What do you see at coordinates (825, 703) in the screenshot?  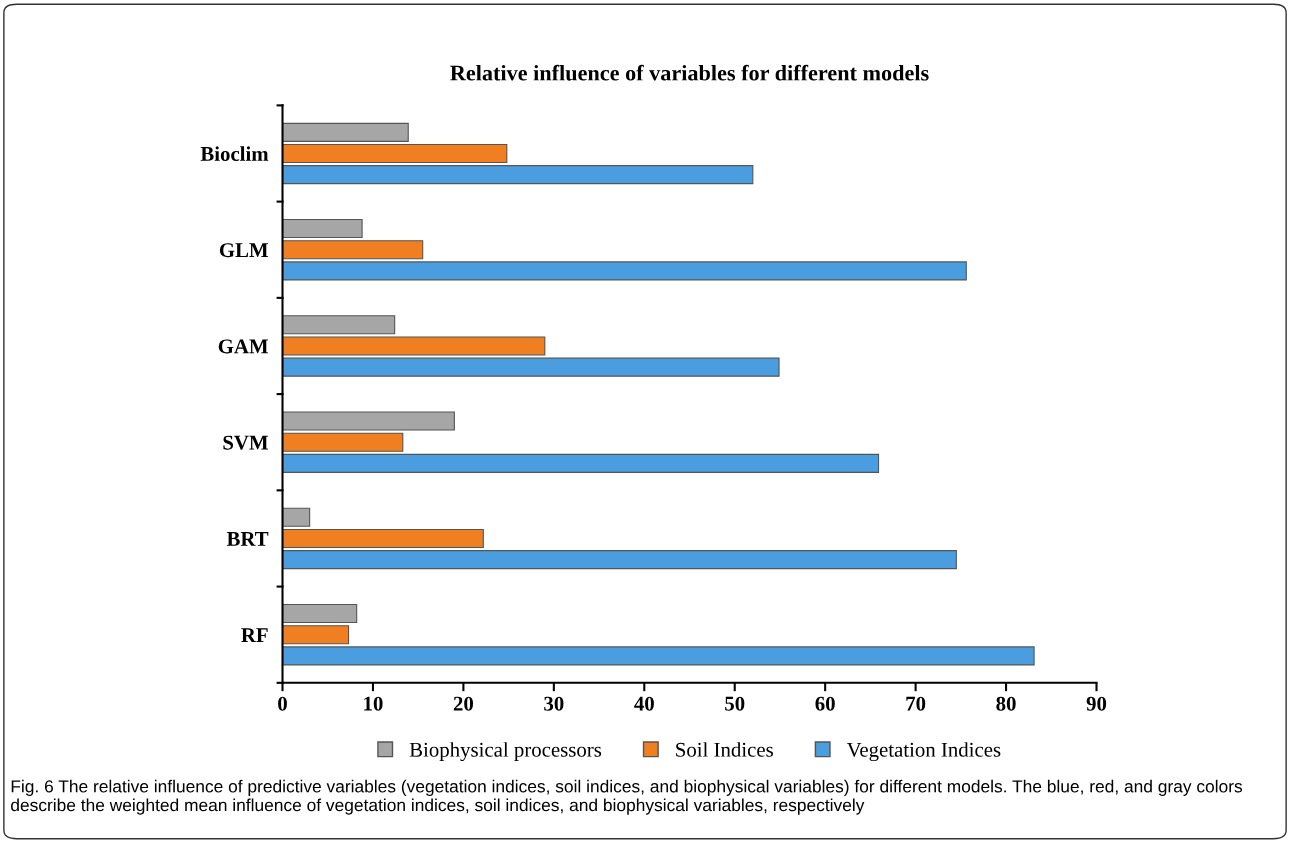 I see `x-tick-label: 60` at bounding box center [825, 703].